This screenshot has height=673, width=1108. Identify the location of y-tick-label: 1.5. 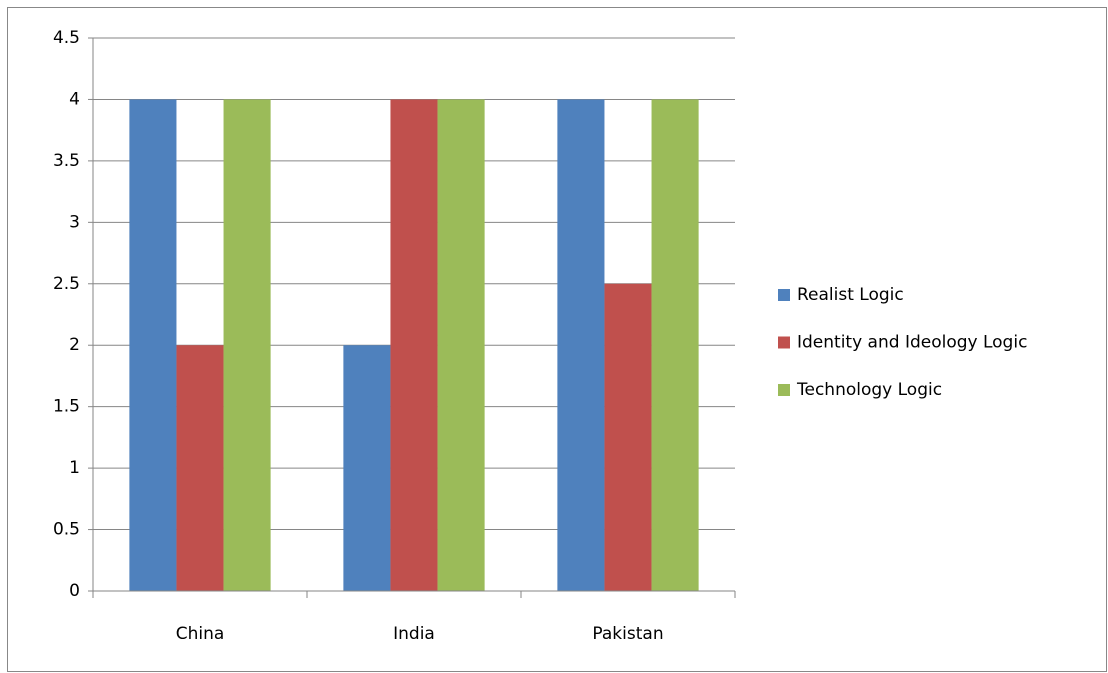
(66, 407).